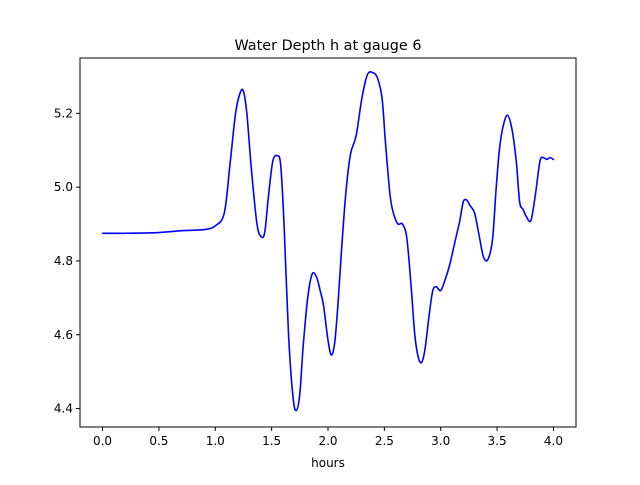 The width and height of the screenshot is (640, 485). I want to click on y-tick-label: 4.4, so click(63, 409).